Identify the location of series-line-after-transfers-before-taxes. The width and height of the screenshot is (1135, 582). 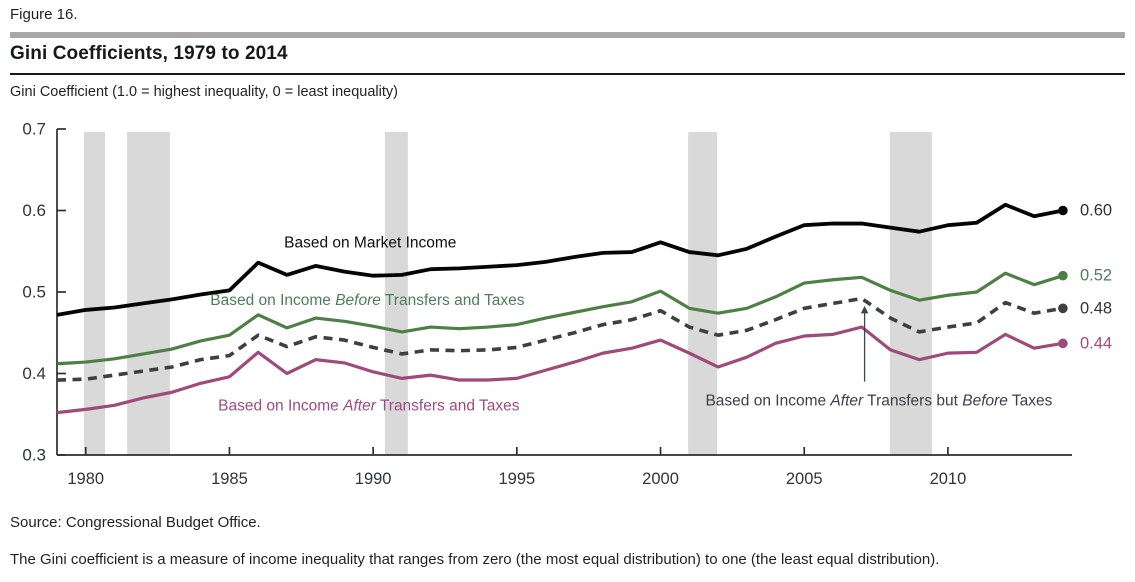
(560, 339).